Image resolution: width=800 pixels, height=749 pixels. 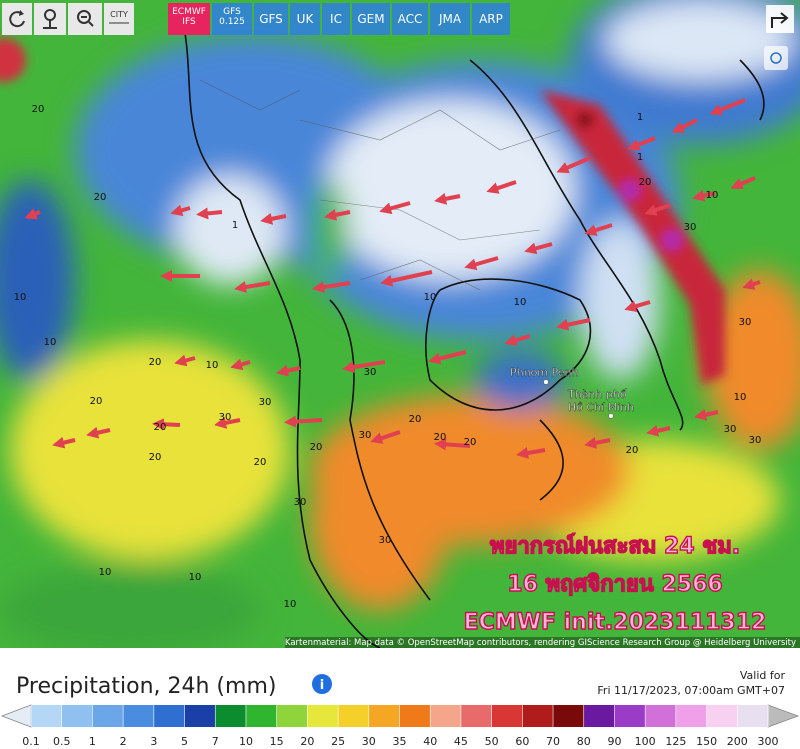 What do you see at coordinates (31, 741) in the screenshot?
I see `legend-tick-label: 0.1` at bounding box center [31, 741].